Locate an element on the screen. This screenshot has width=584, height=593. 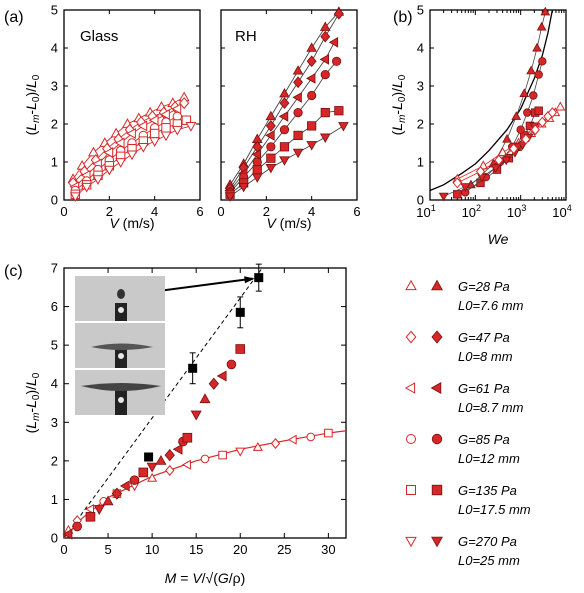
glass-point-triangle-up is located at coordinates (93, 151).